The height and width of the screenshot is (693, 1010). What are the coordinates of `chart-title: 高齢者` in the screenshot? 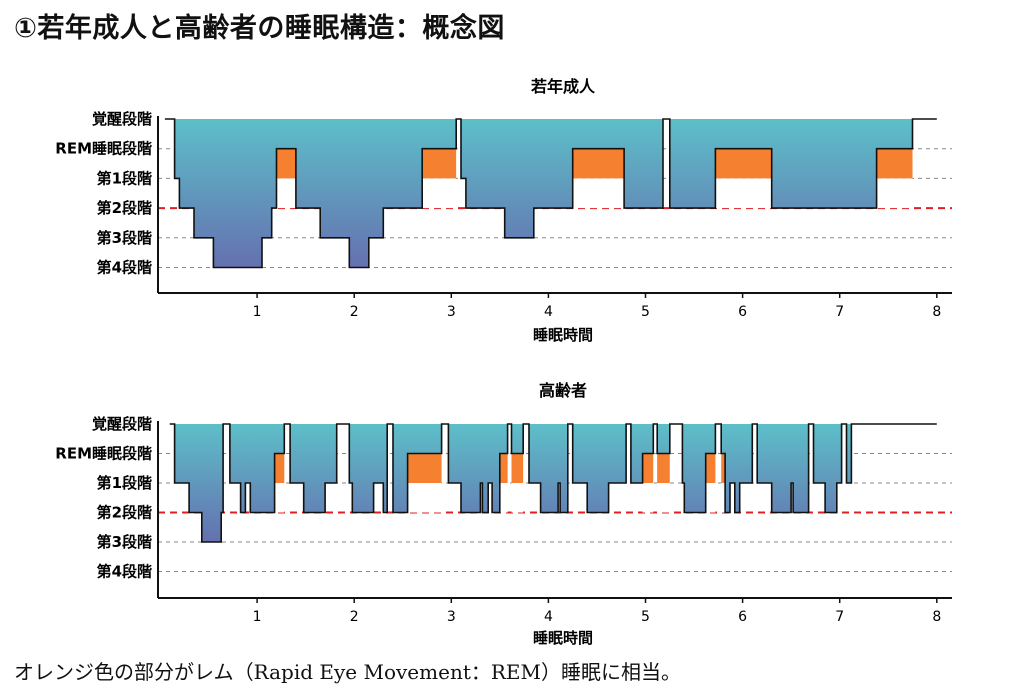 It's located at (563, 390).